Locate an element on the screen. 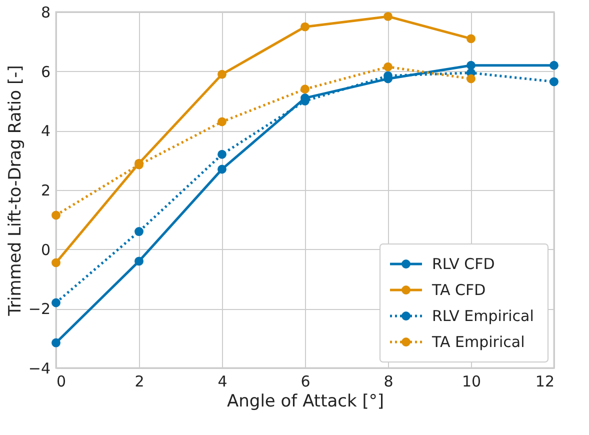 Image resolution: width=589 pixels, height=435 pixels. y-tick-label: 2 is located at coordinates (45, 191).